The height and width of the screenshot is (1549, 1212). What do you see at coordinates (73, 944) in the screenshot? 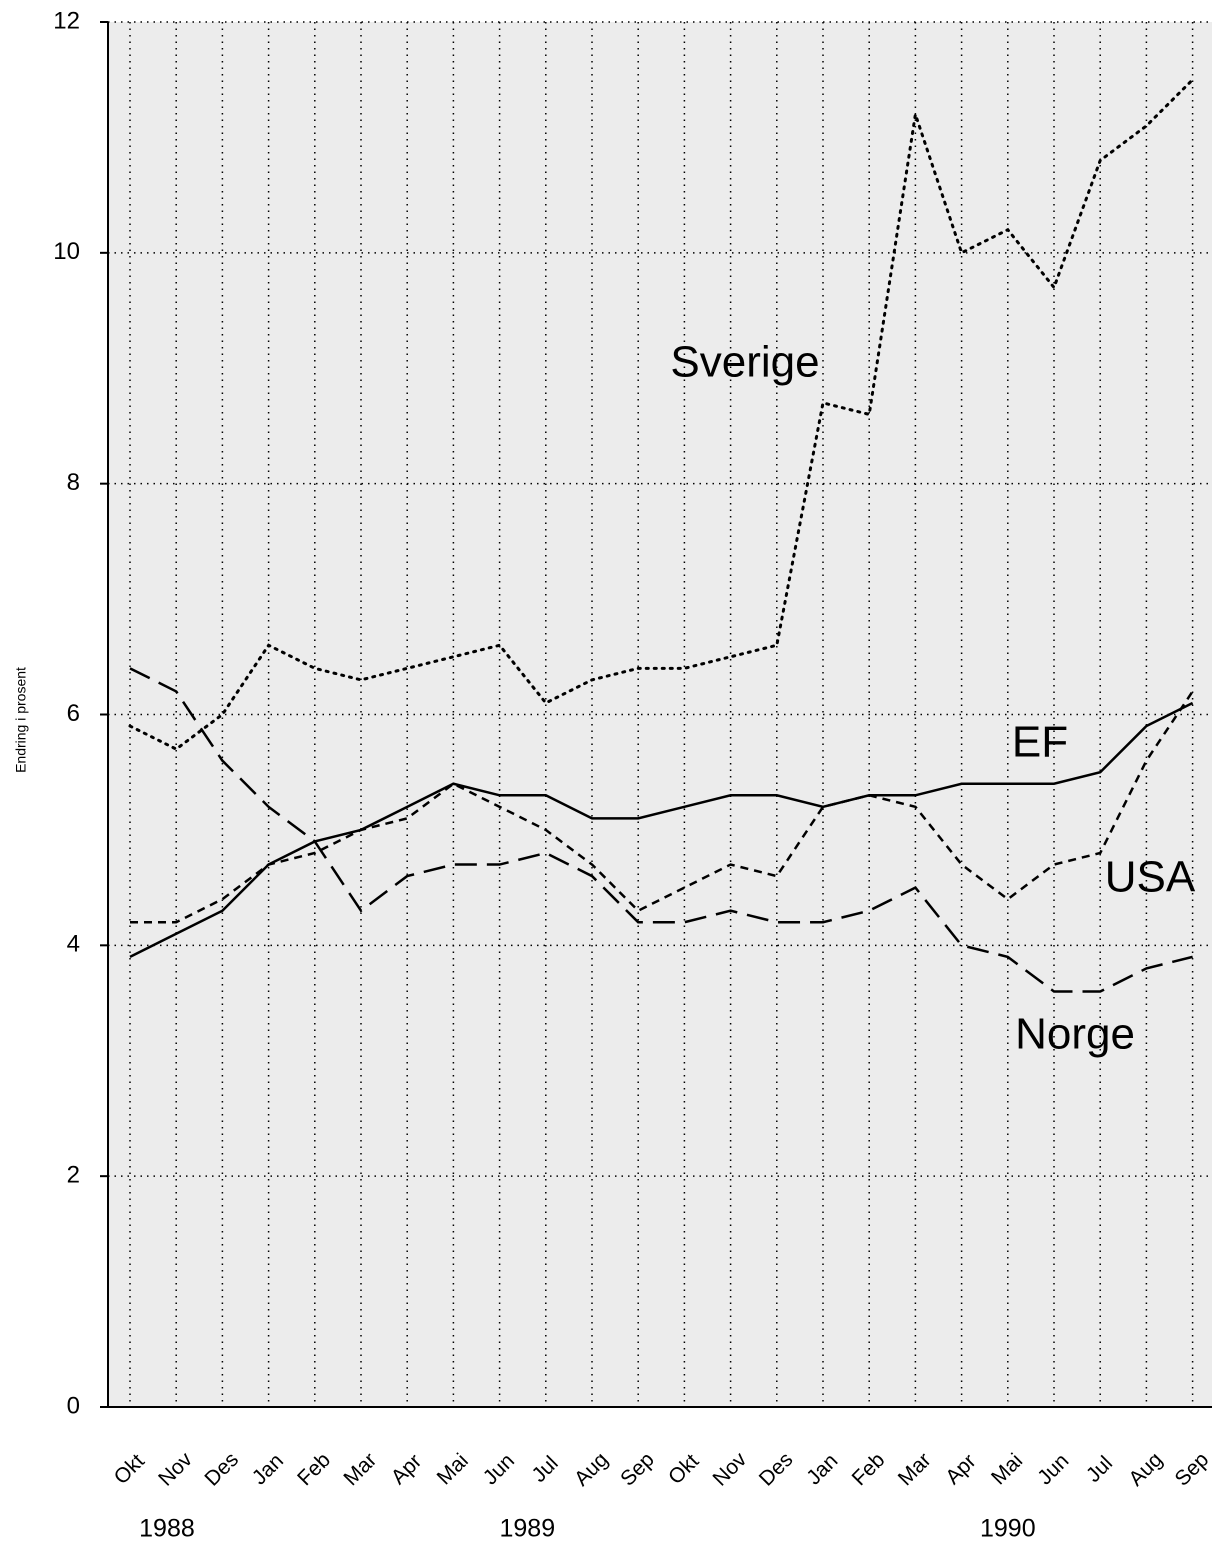
I see `y-tick-label: 4` at bounding box center [73, 944].